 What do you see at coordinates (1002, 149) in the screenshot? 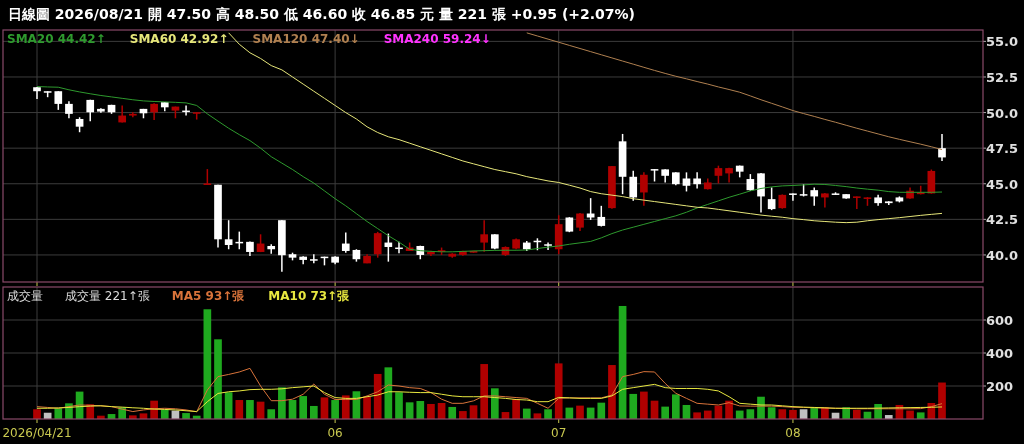
I see `y-tick-label: 47.5` at bounding box center [1002, 149].